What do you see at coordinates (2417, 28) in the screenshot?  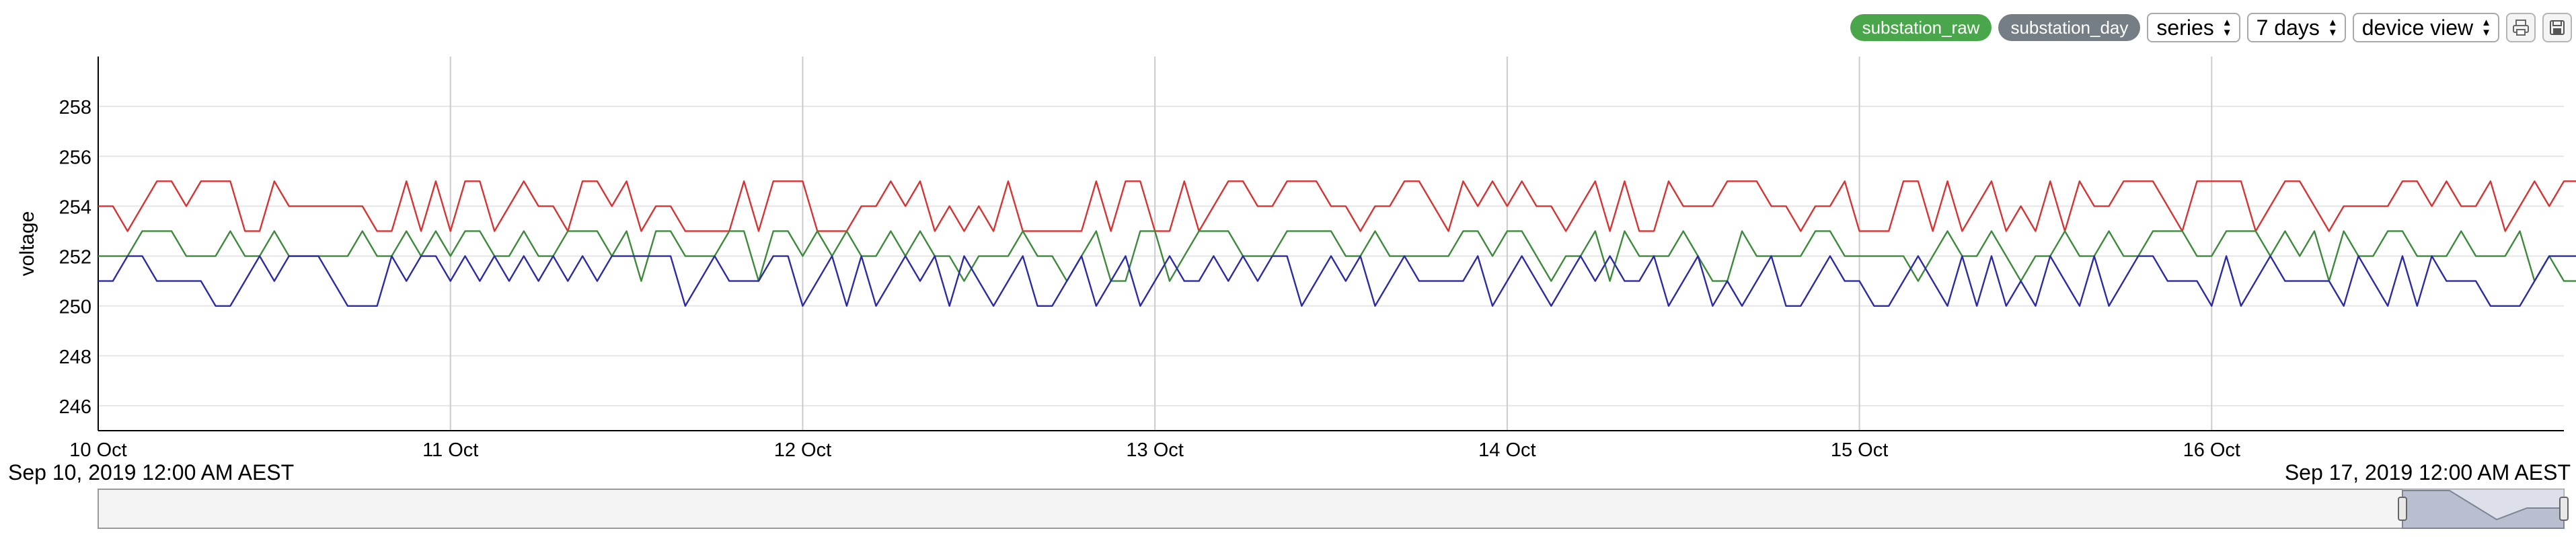 I see `view-select-value: device view` at bounding box center [2417, 28].